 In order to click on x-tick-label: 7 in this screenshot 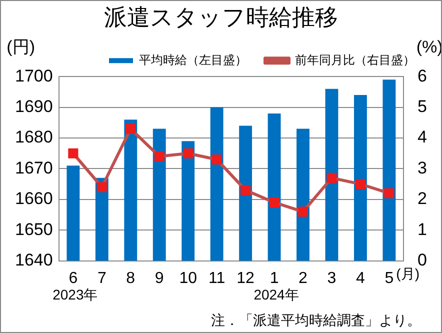, I will do `click(101, 278)`.